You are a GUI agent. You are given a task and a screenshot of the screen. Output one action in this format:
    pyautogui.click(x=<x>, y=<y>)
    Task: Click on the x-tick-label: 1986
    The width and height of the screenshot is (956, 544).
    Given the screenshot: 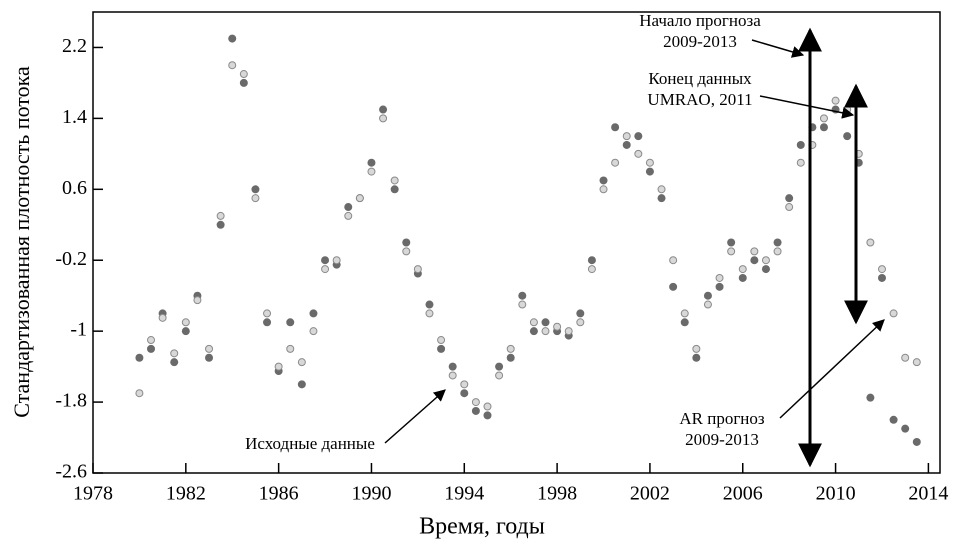 What is the action you would take?
    pyautogui.click(x=279, y=494)
    